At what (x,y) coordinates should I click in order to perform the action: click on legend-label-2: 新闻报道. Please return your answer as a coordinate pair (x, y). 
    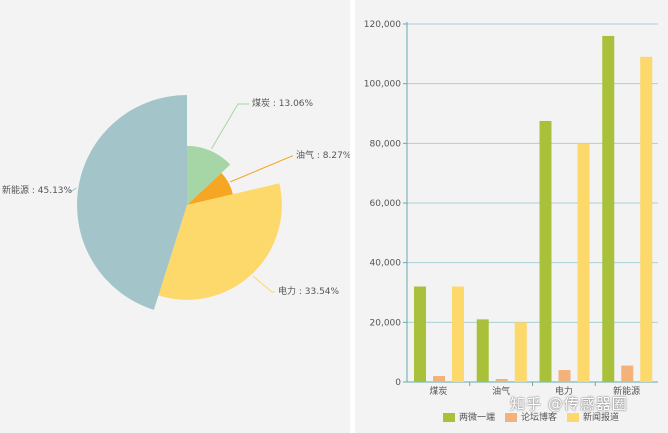
    Looking at the image, I should click on (601, 417).